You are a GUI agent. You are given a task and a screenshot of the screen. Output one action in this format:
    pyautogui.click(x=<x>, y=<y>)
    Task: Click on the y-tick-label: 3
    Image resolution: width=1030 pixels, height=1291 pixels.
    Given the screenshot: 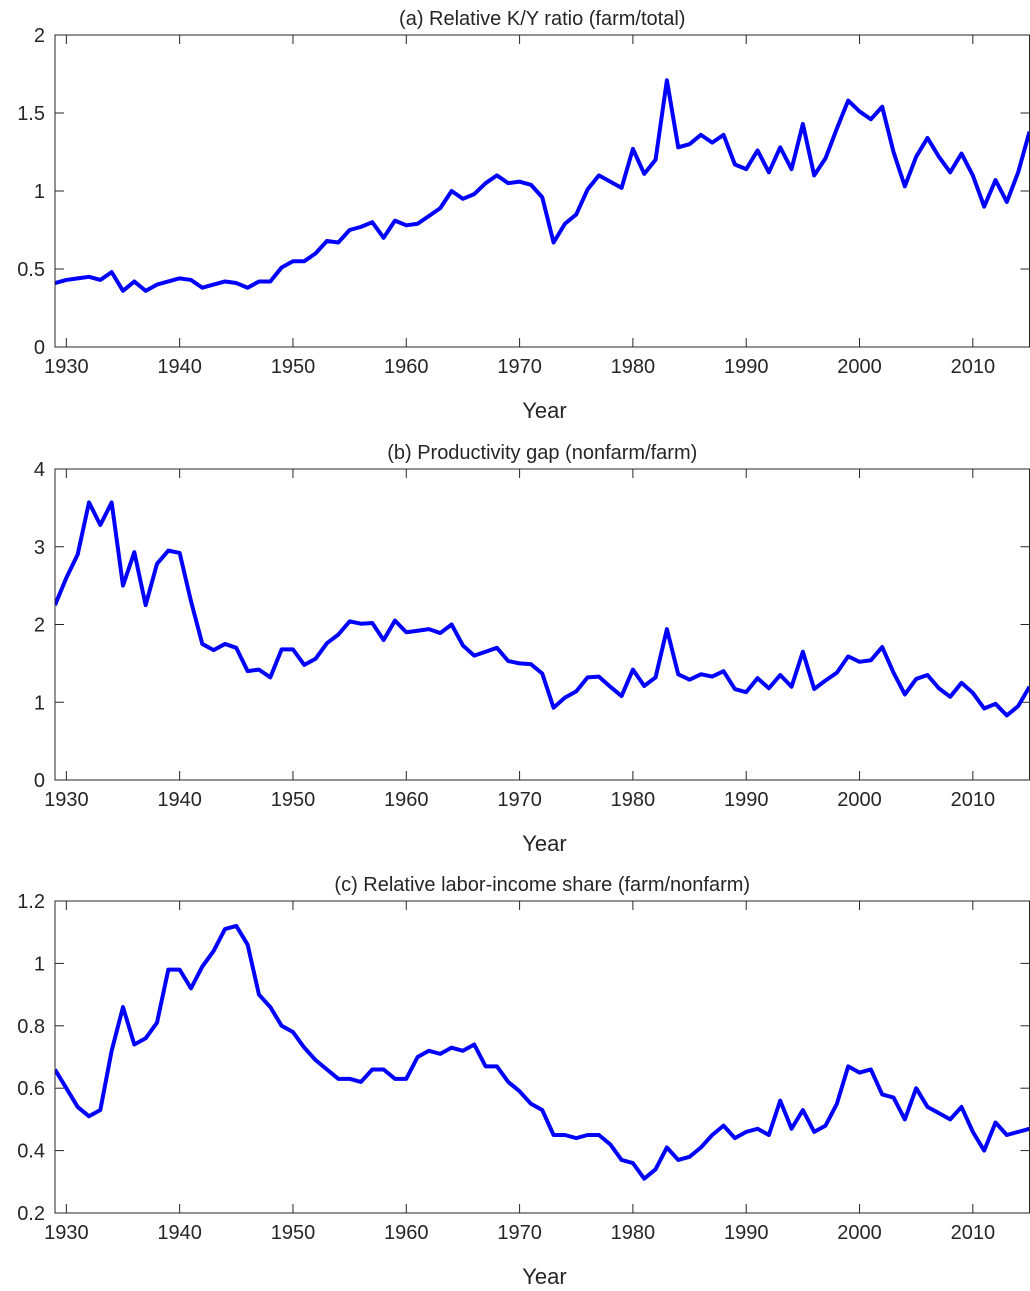 What is the action you would take?
    pyautogui.click(x=39, y=548)
    